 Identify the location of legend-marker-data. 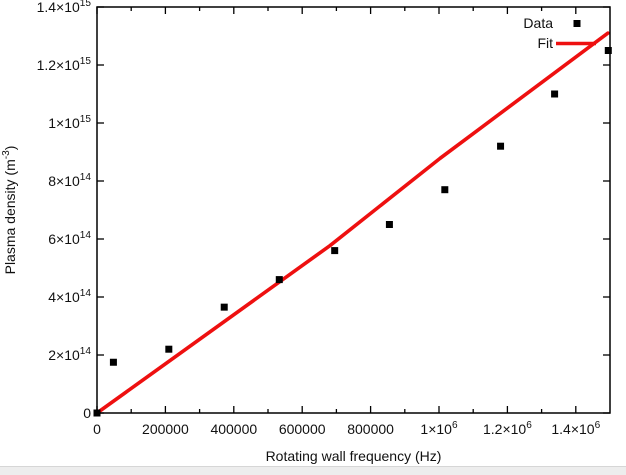
(577, 23).